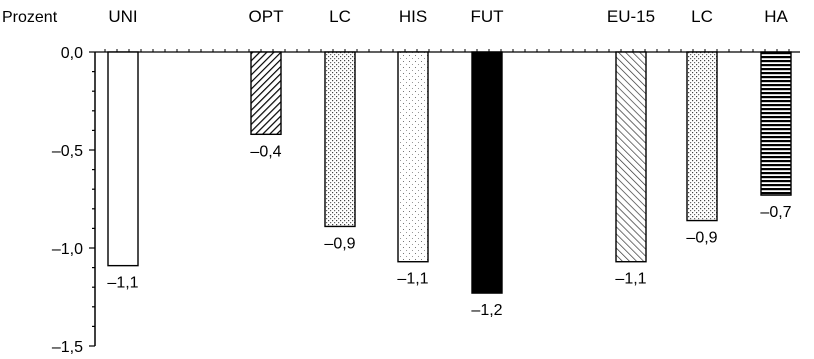 Image resolution: width=814 pixels, height=359 pixels. I want to click on category-labels: UNI OPT LC HIS FUT EU-15 LC HA, so click(448, 16).